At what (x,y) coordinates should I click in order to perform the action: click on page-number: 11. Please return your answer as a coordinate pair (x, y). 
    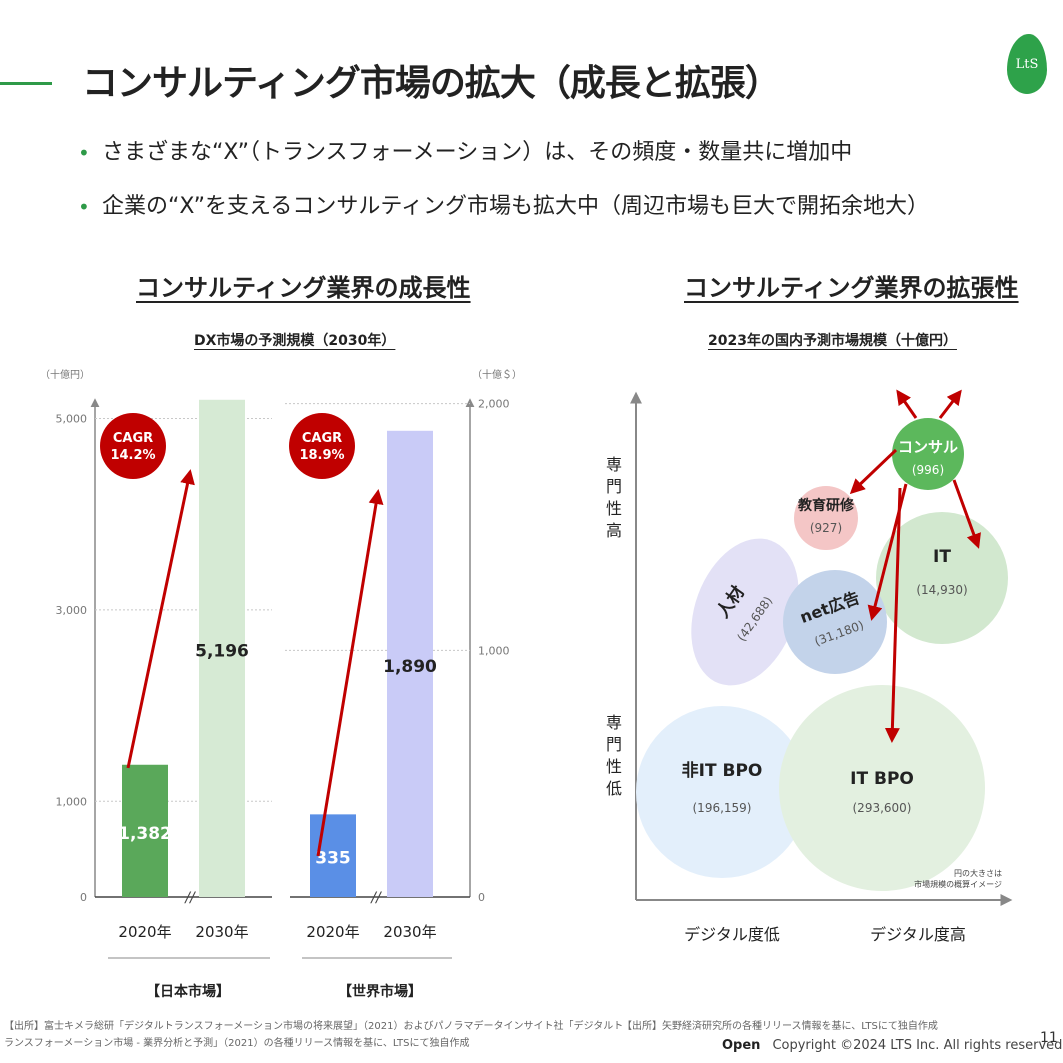
    Looking at the image, I should click on (1049, 1038).